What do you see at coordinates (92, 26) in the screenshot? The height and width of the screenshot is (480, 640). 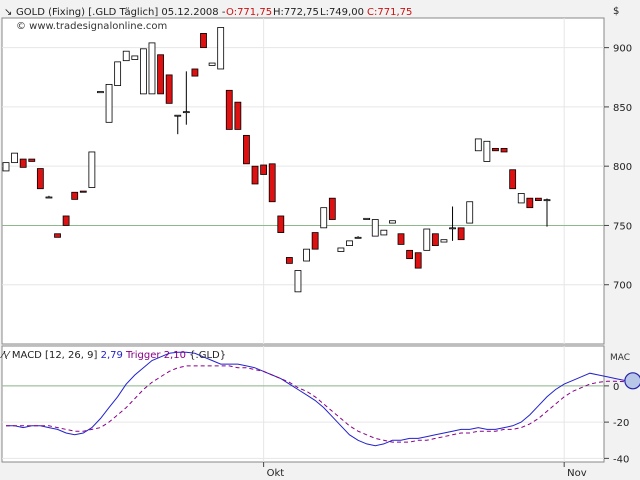 I see `watermark: © www.tradesignalonline.com` at bounding box center [92, 26].